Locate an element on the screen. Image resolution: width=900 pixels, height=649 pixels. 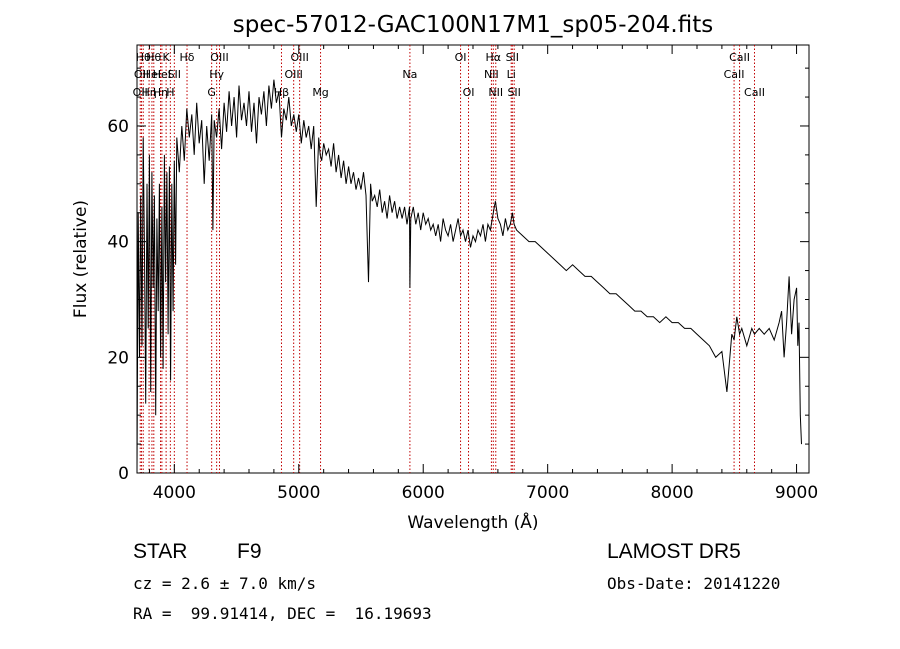
chart-title: spec-57012-GAC100N17M1_sp05-204.fits is located at coordinates (473, 25).